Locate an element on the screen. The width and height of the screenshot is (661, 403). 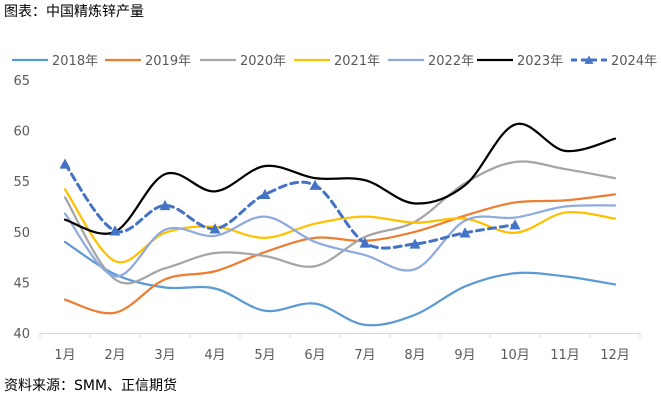
legend-label-2020: 2020年 is located at coordinates (263, 61).